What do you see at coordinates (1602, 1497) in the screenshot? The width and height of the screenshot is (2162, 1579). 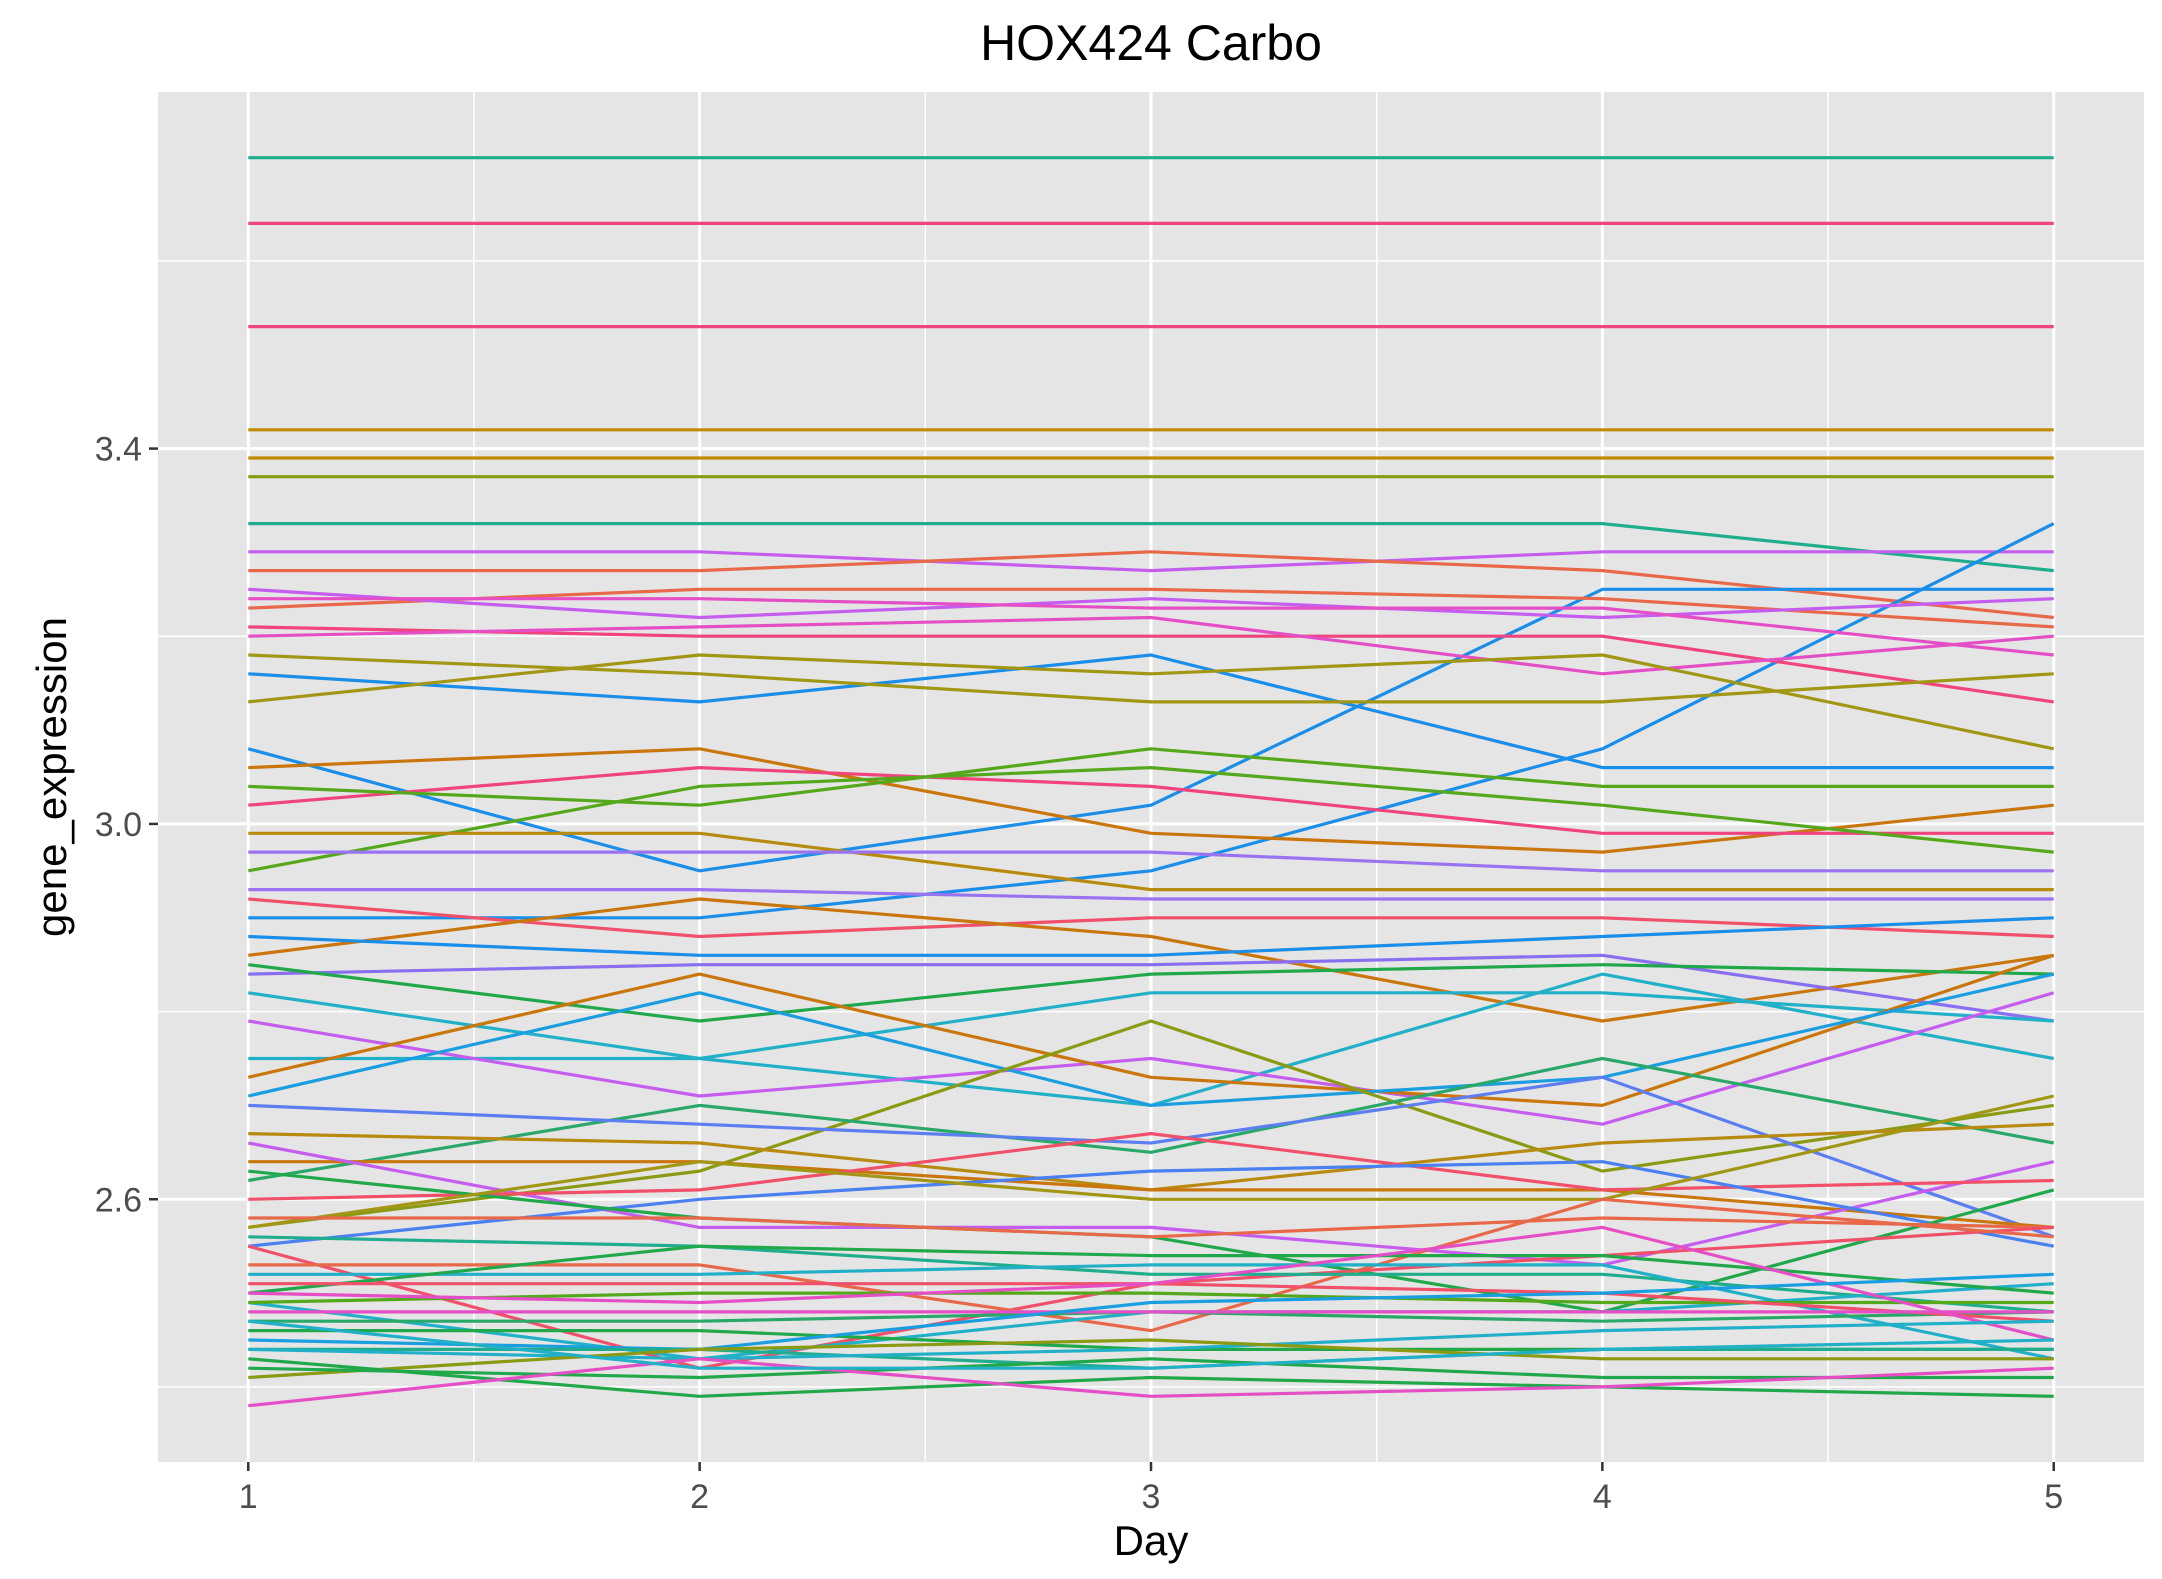 I see `x-tick-label: 4` at bounding box center [1602, 1497].